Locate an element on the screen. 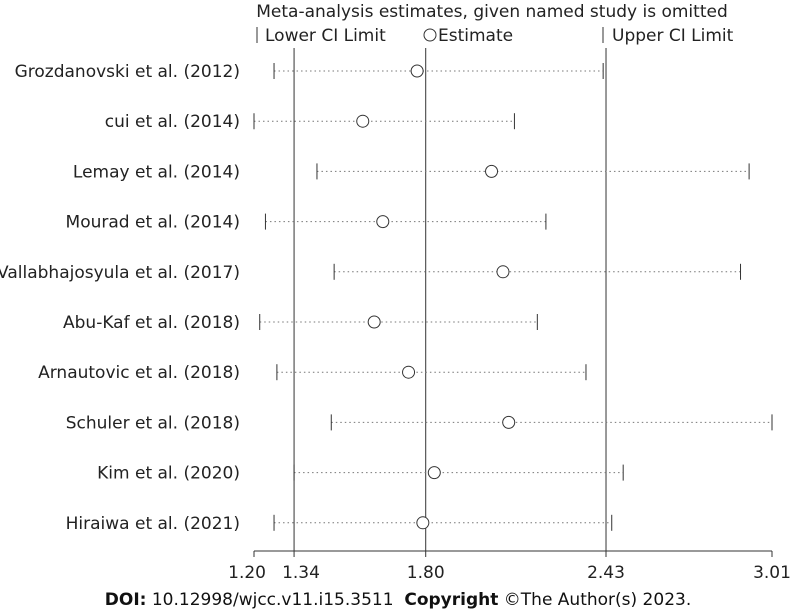 This screenshot has width=796, height=614. x-tick-label: 3.01 is located at coordinates (772, 573).